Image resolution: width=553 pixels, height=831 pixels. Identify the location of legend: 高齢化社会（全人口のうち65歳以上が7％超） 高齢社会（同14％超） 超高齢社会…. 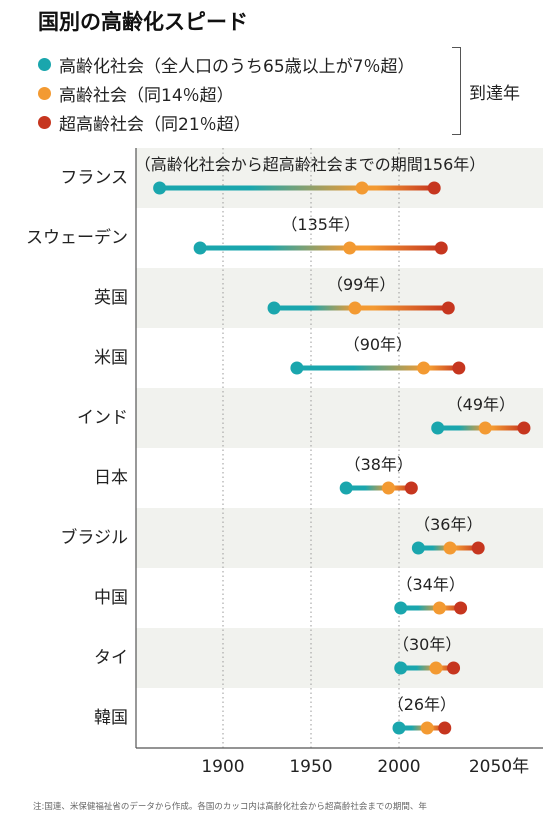
(226, 93).